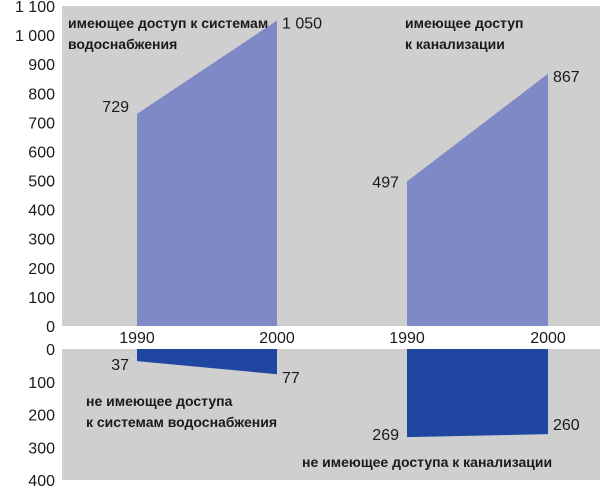 This screenshot has width=600, height=486. Describe the element at coordinates (41, 479) in the screenshot. I see `lower-y-tick-label: 400` at that location.